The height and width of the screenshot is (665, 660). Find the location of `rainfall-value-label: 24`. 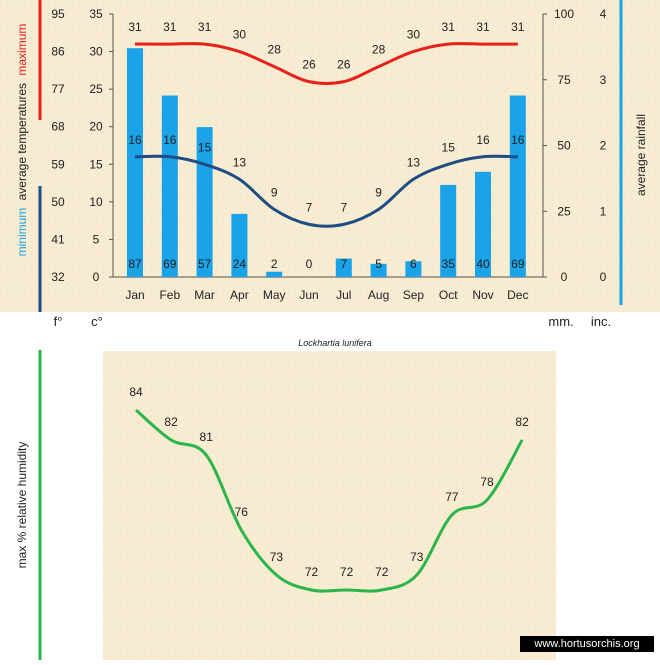

rainfall-value-label: 24 is located at coordinates (240, 264).